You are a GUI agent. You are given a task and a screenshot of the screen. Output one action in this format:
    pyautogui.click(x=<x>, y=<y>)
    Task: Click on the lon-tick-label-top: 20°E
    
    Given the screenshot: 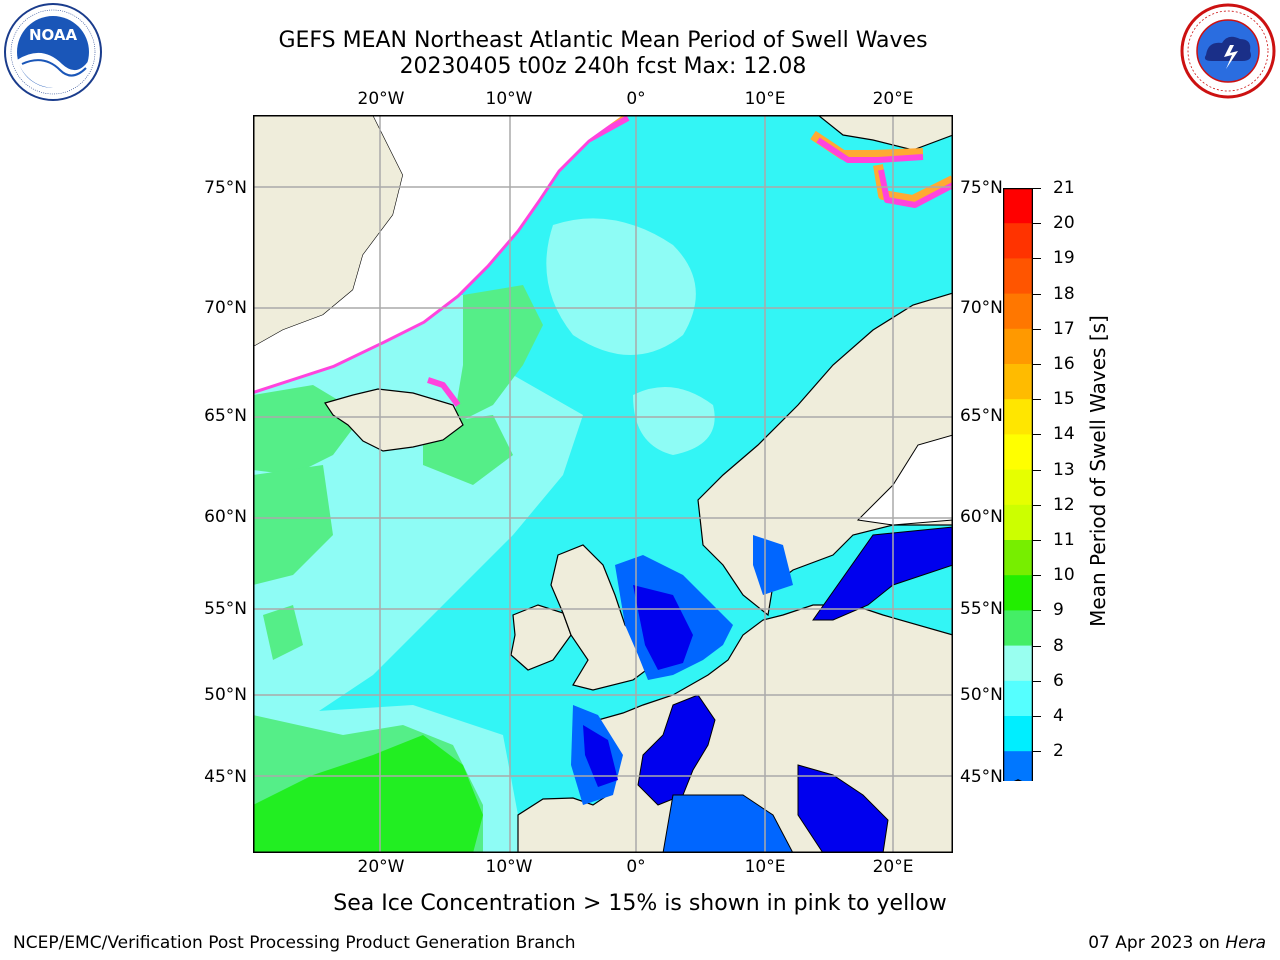 What is the action you would take?
    pyautogui.click(x=893, y=99)
    